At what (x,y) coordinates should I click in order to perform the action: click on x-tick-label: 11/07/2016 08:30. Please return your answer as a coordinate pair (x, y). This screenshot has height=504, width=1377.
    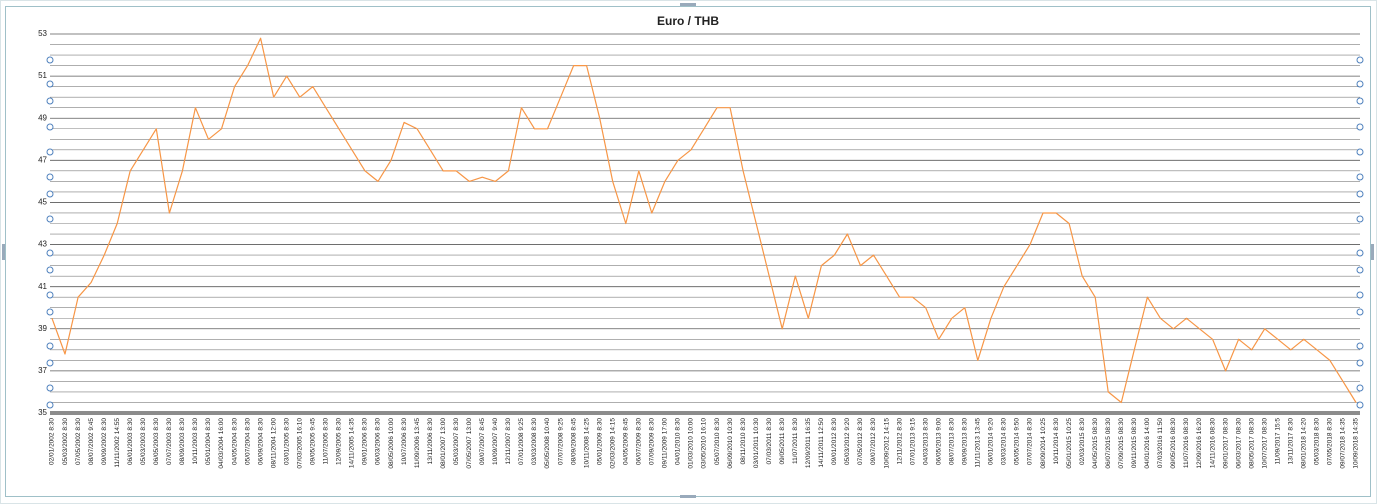
    Looking at the image, I should click on (1186, 443).